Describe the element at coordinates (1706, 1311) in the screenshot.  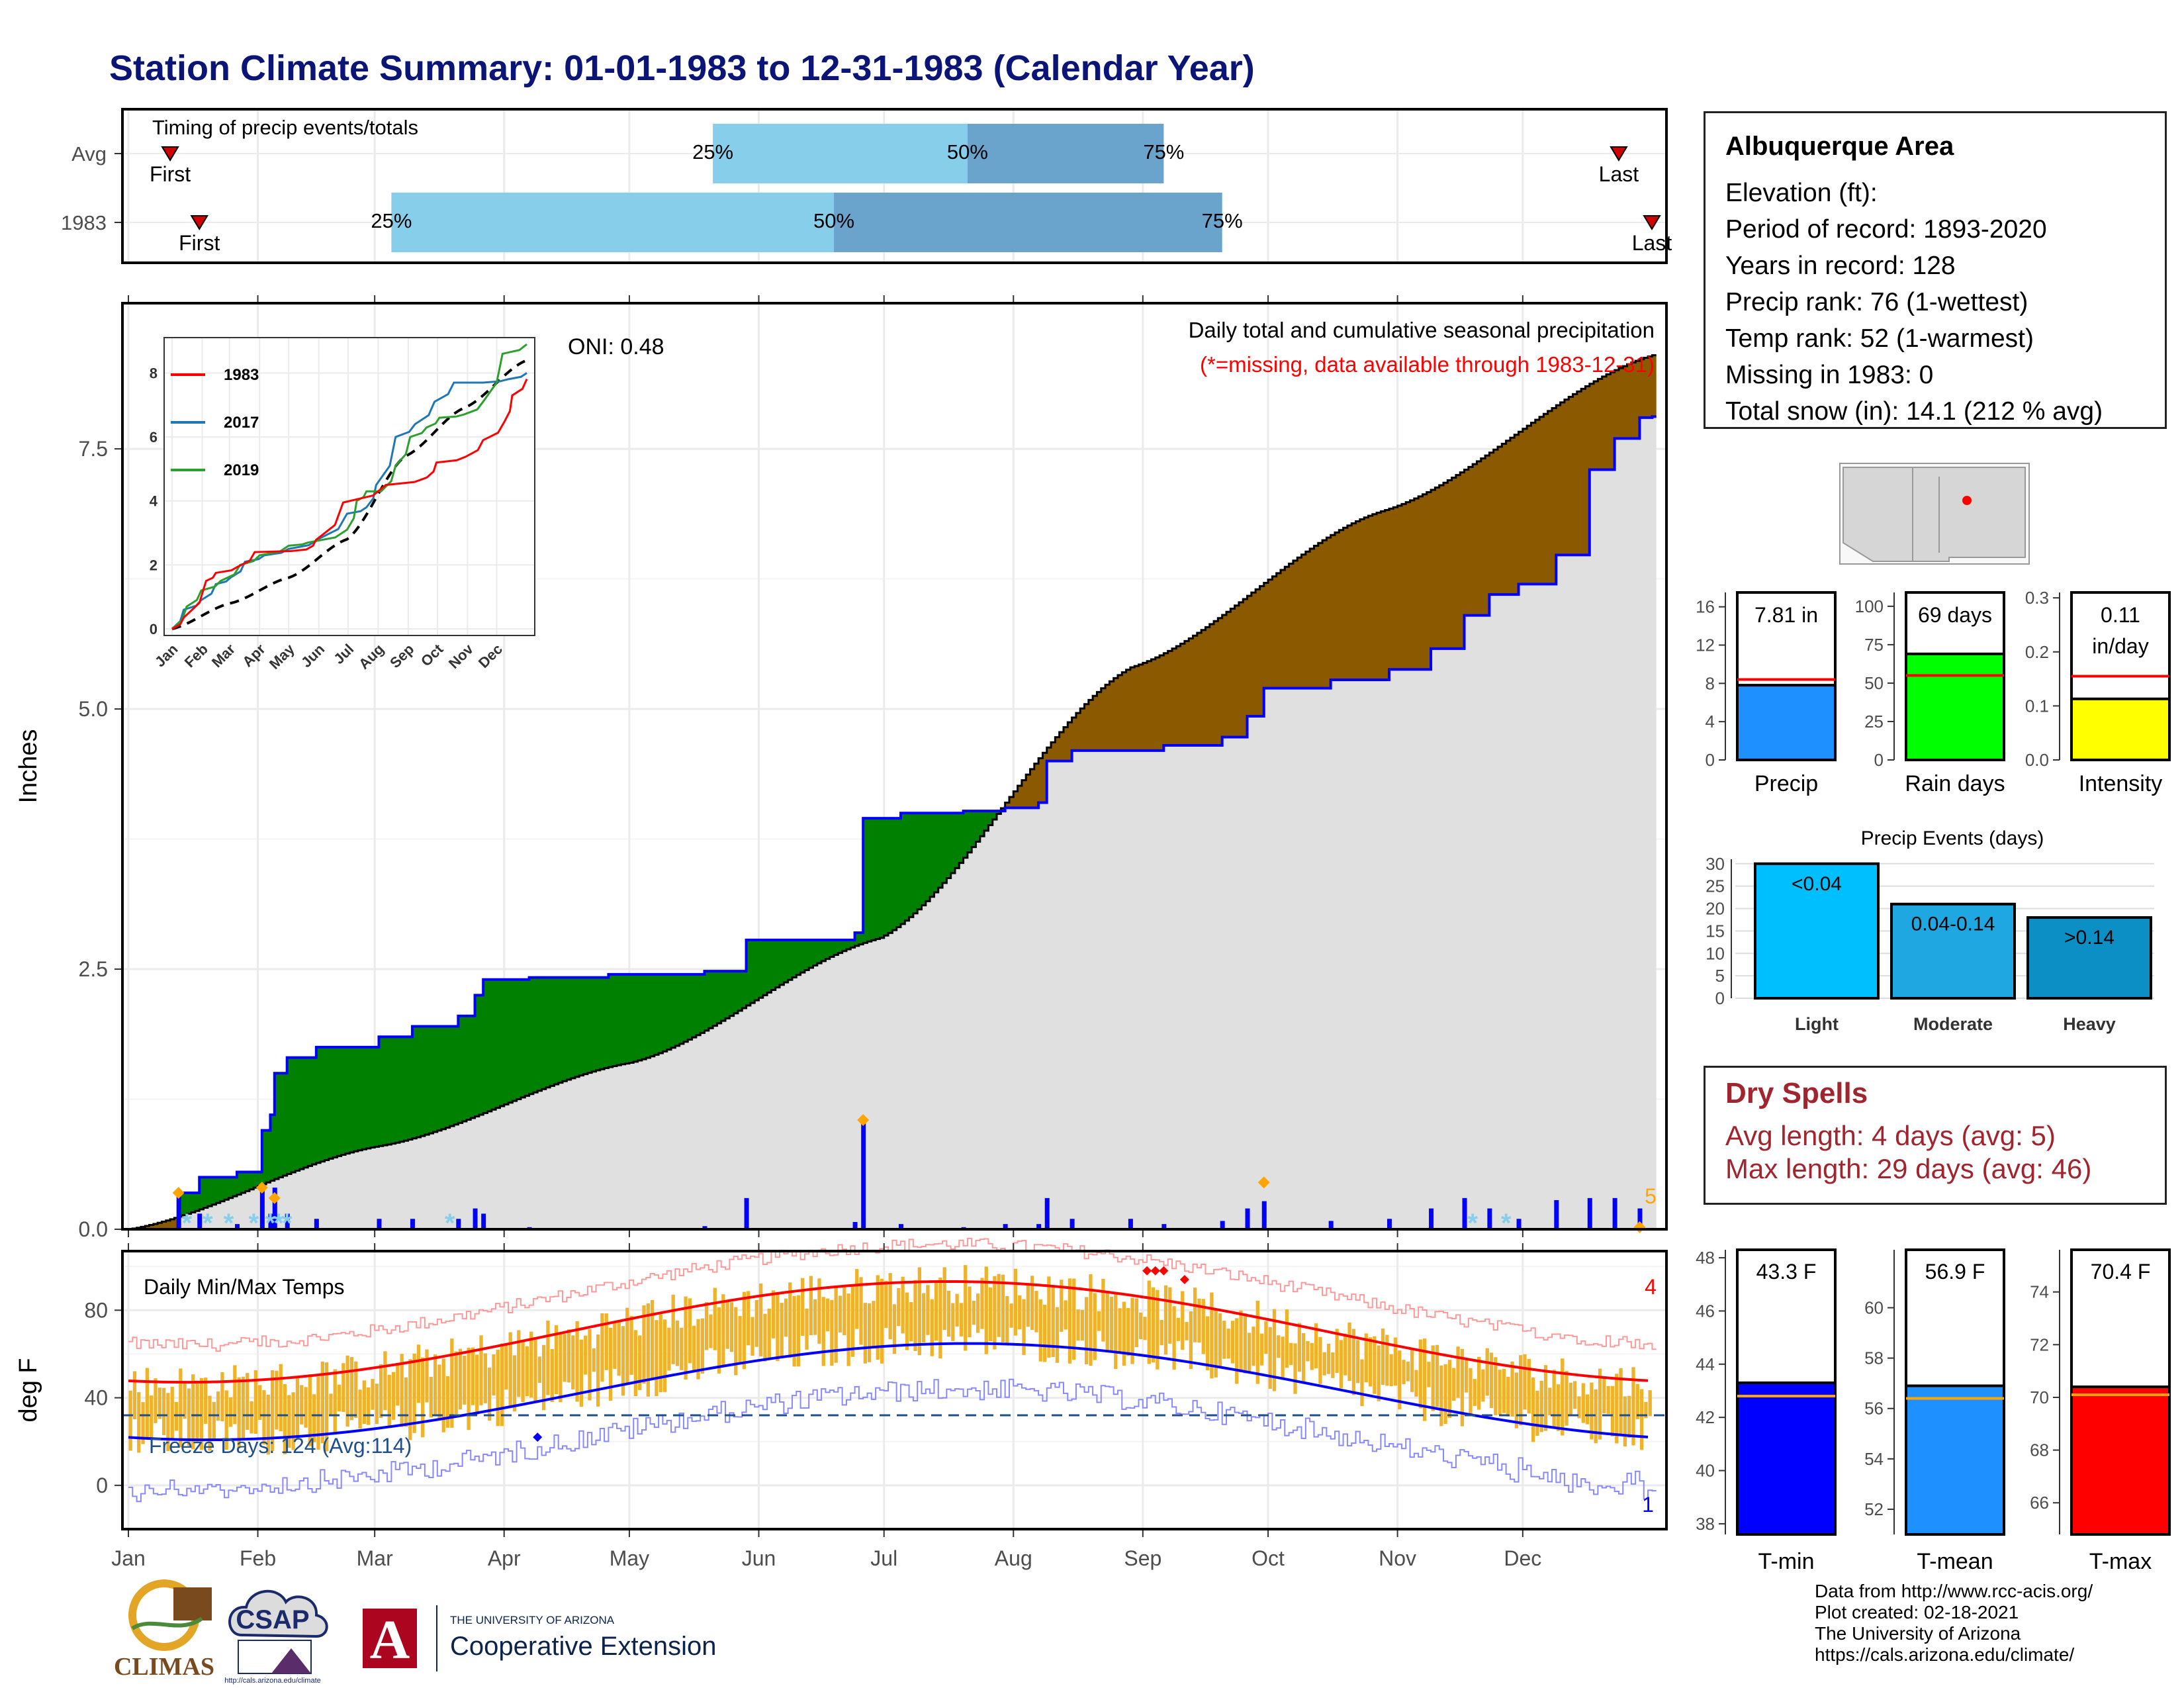
I see `tempbar-0-ticklabel-4: 46` at that location.